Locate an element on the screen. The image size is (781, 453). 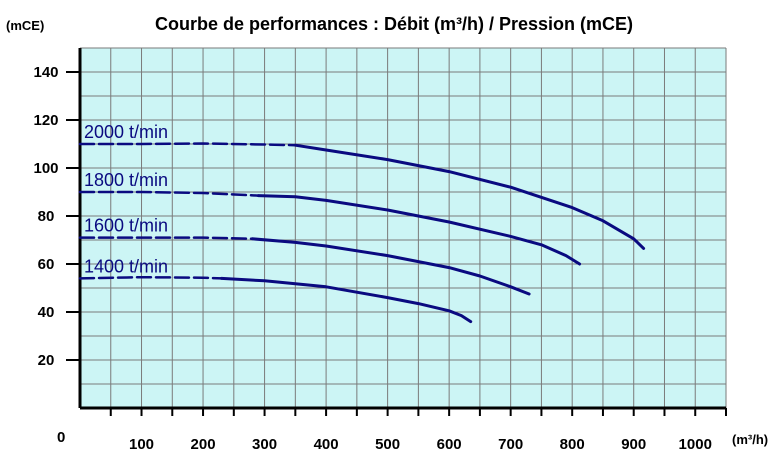
curve-1800-dashed is located at coordinates (169, 193).